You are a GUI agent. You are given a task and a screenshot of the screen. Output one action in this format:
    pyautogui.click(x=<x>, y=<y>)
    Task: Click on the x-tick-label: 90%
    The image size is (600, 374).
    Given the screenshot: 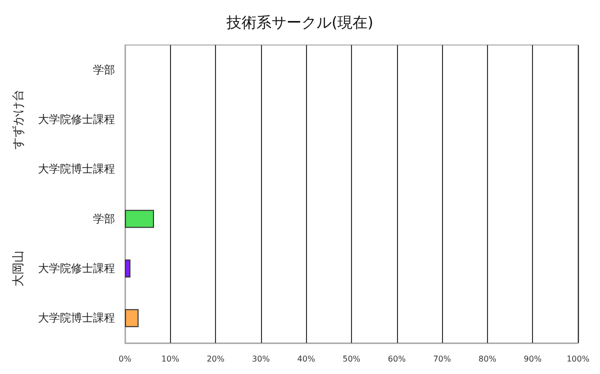 What is the action you would take?
    pyautogui.click(x=533, y=359)
    